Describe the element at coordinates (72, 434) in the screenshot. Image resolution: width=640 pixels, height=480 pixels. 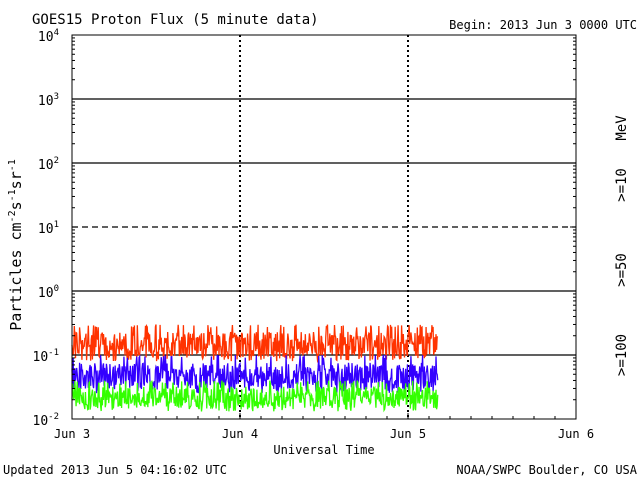
I see `x-tick-label-0: Jun 3` at that location.